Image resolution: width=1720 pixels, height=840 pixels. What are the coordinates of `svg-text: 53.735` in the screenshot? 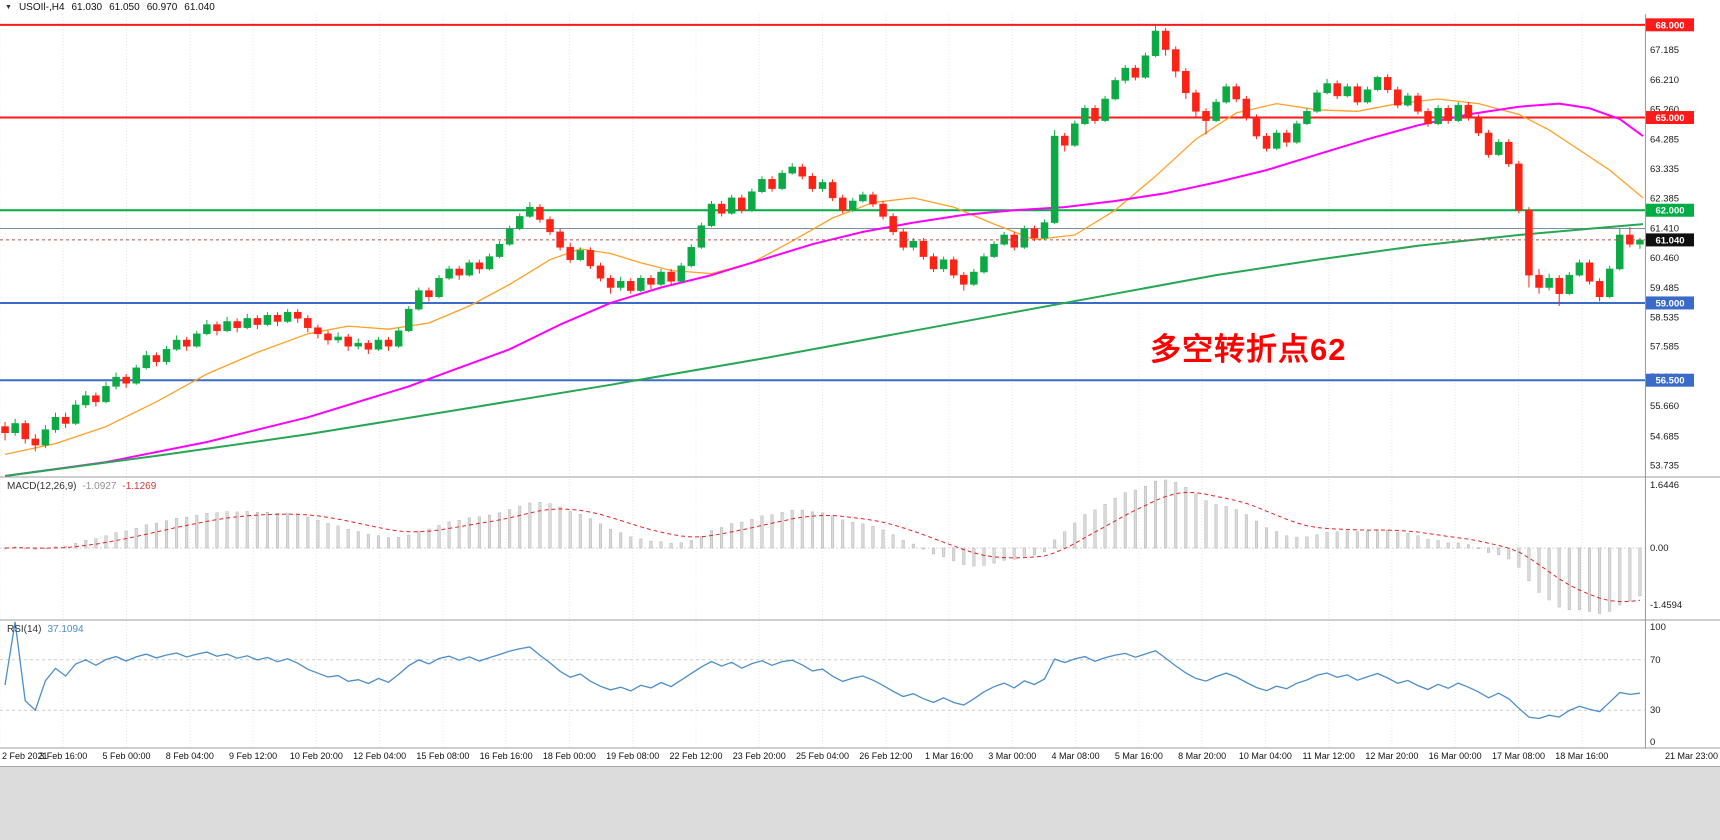 It's located at (1664, 466).